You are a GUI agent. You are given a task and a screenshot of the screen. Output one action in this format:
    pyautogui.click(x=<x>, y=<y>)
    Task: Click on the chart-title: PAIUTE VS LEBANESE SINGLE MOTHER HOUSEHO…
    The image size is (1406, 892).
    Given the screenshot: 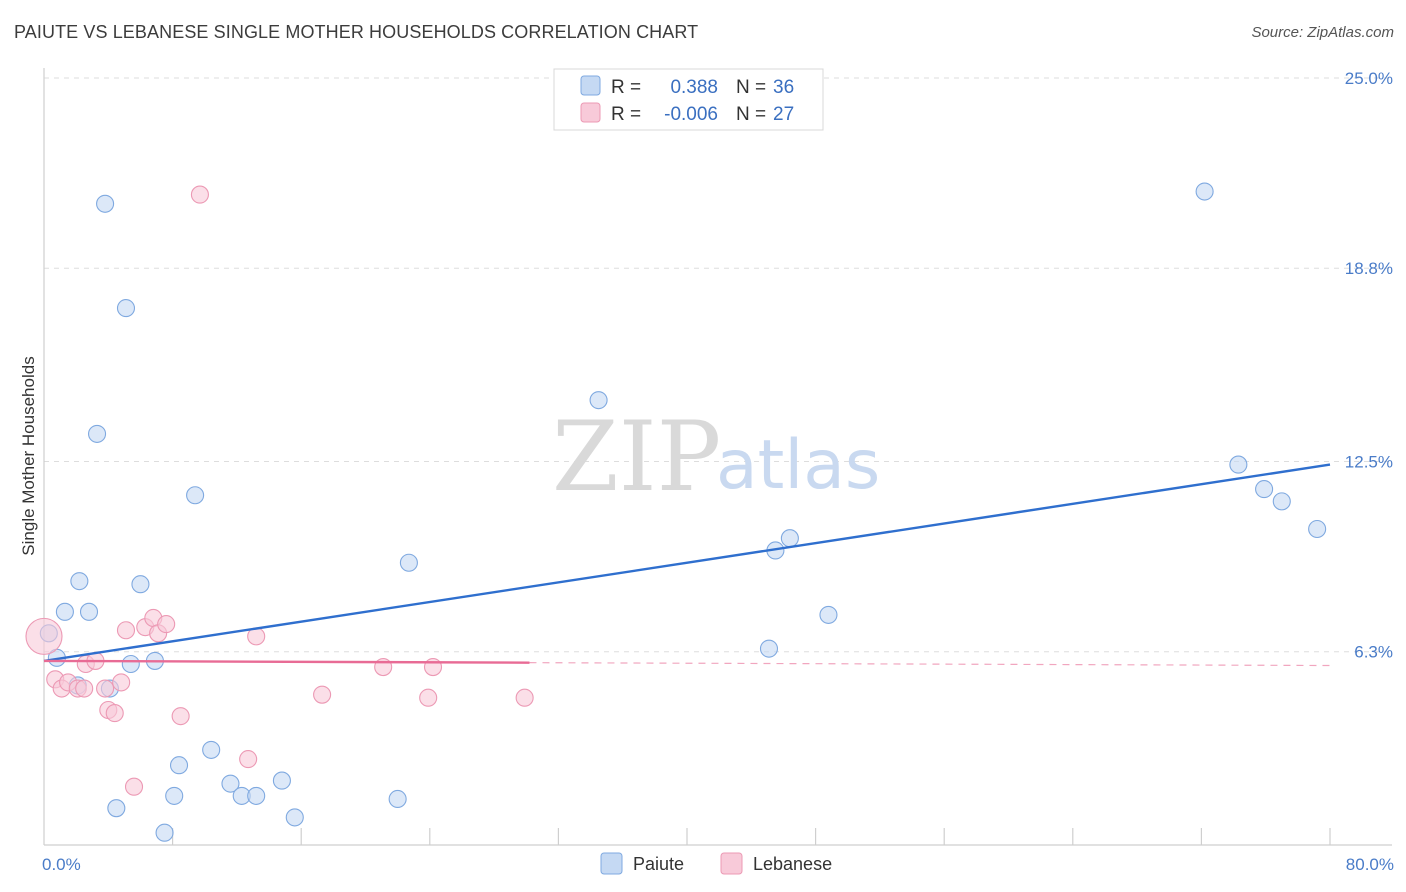 What is the action you would take?
    pyautogui.click(x=356, y=32)
    